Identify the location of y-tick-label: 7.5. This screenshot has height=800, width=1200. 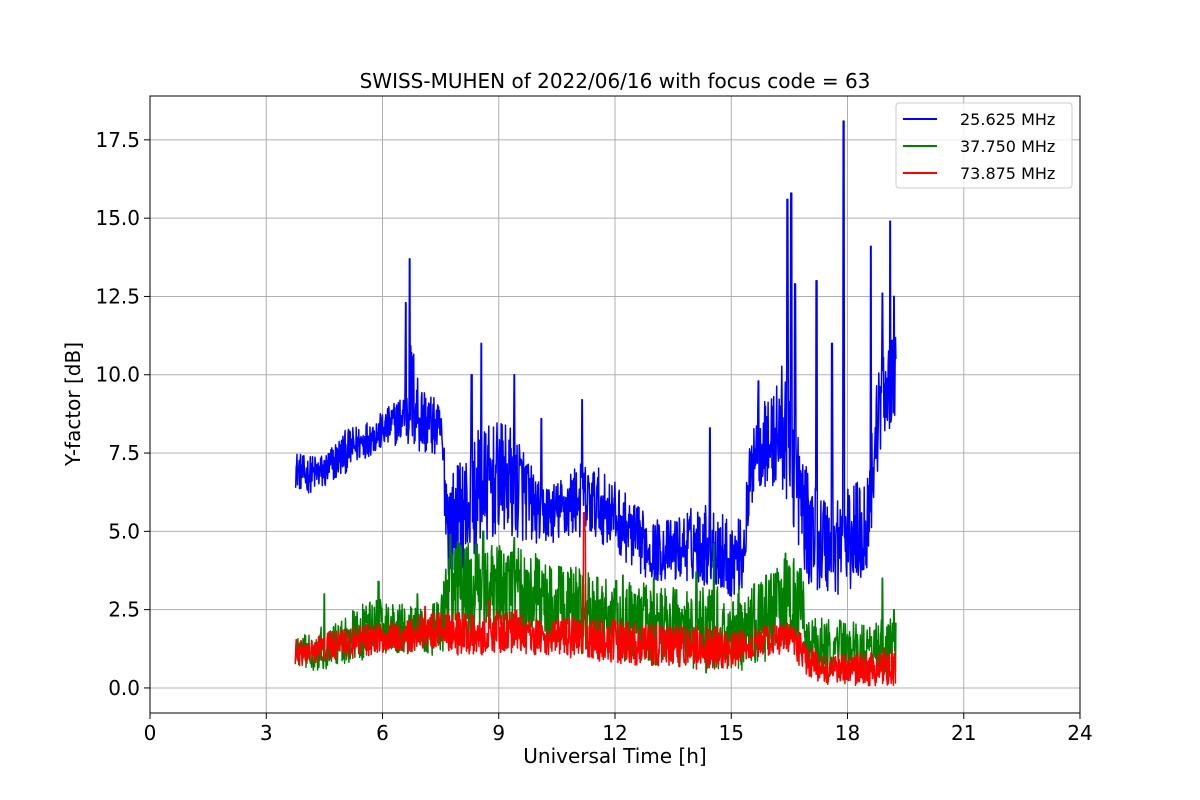
(124, 453).